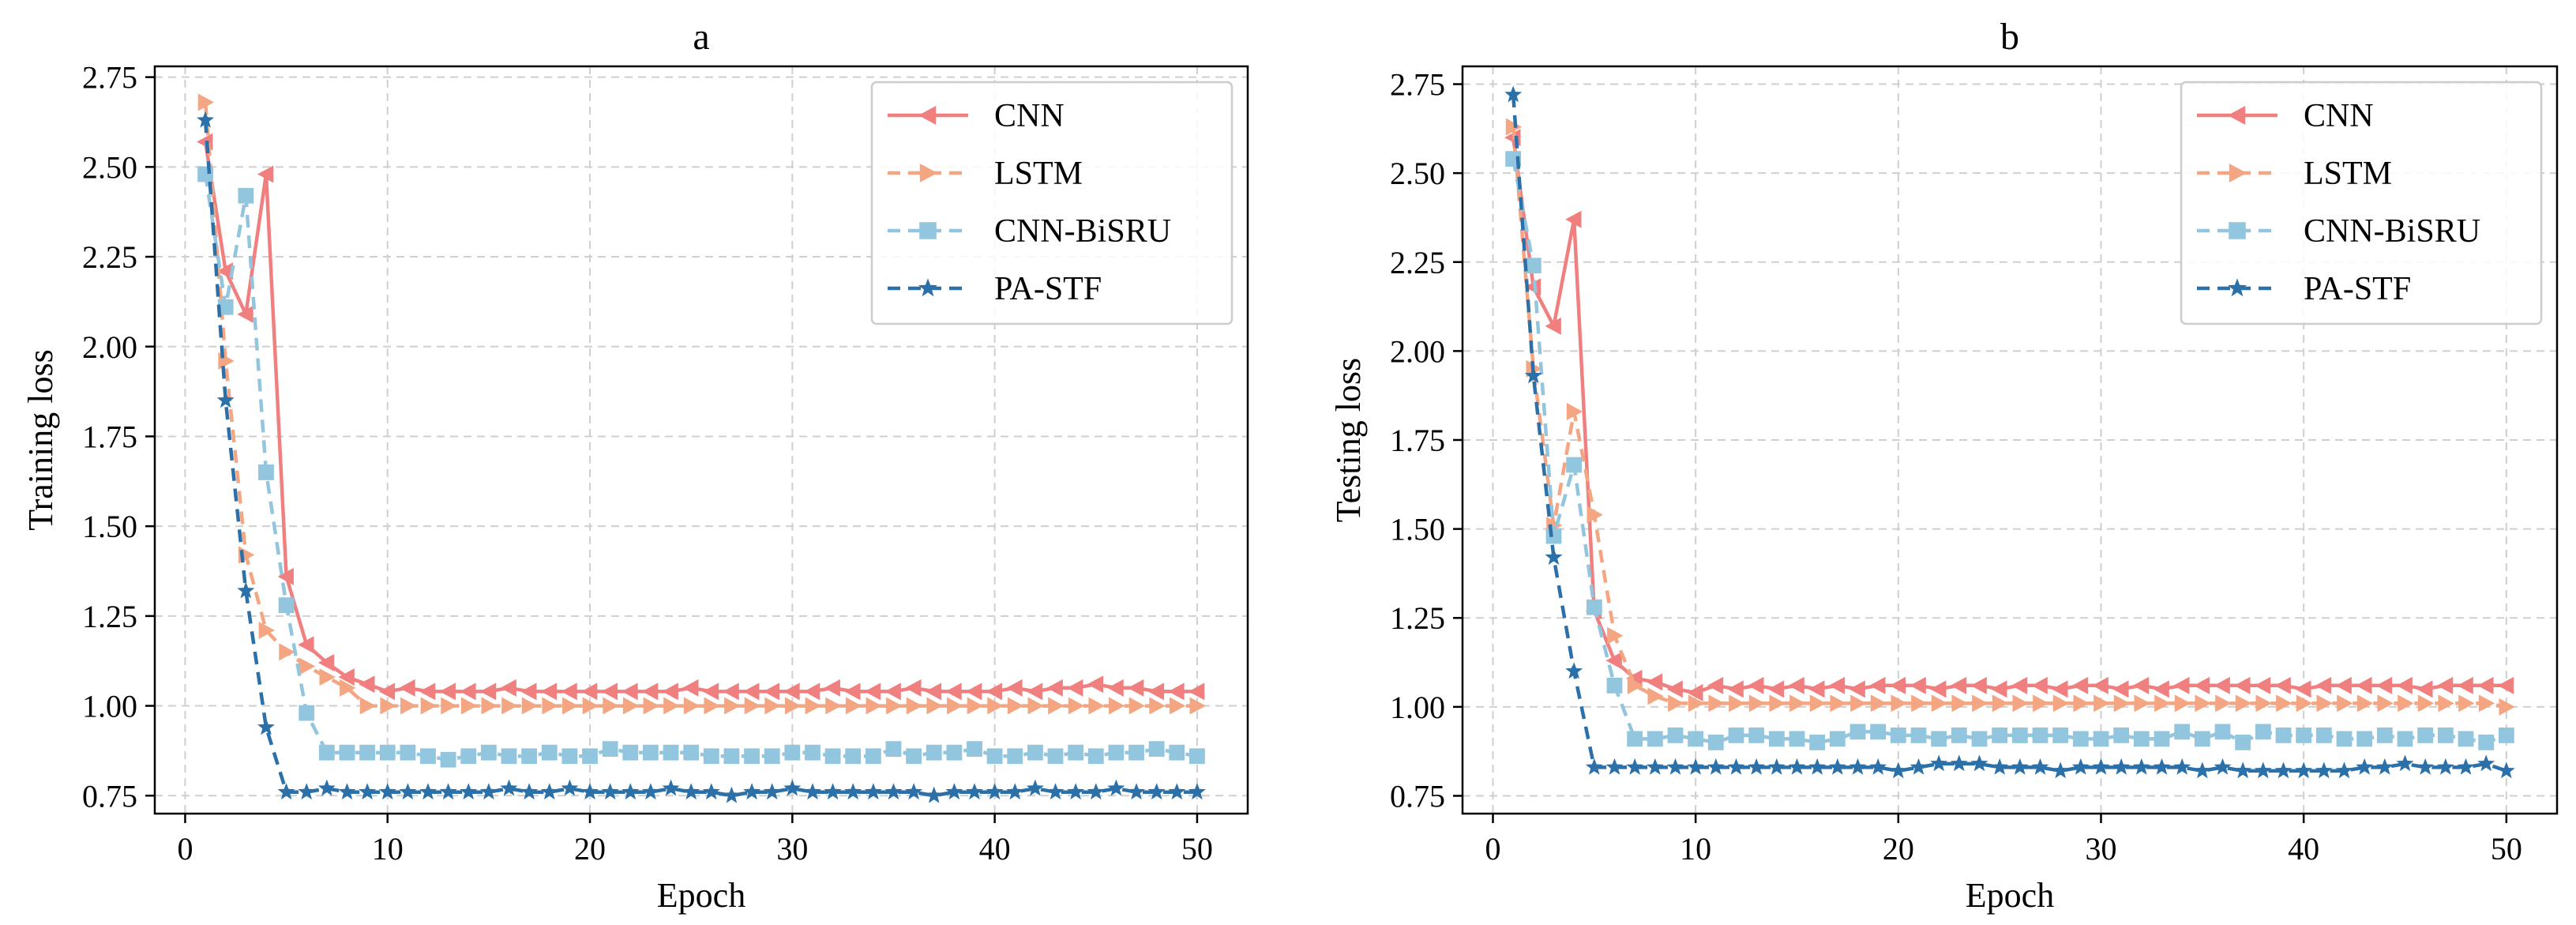 The height and width of the screenshot is (925, 2576). What do you see at coordinates (109, 257) in the screenshot?
I see `y-tick-label: 2.25` at bounding box center [109, 257].